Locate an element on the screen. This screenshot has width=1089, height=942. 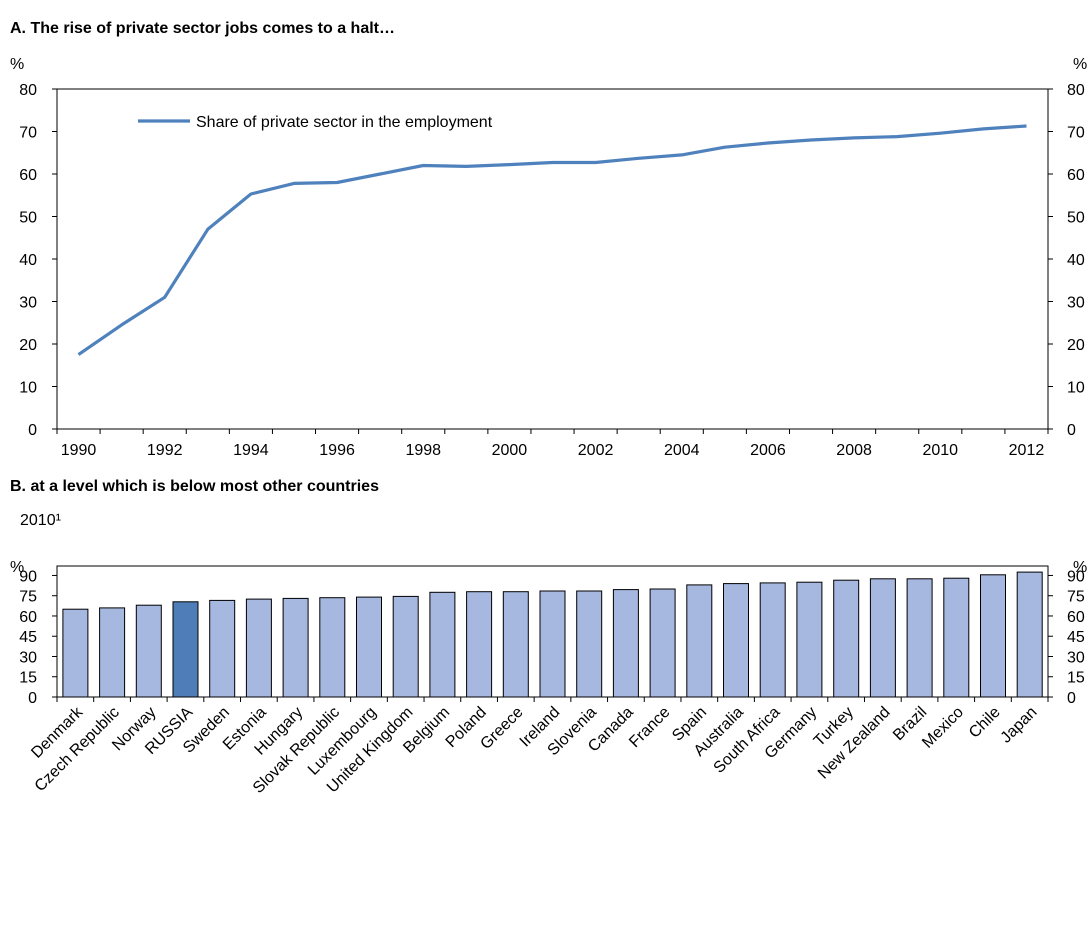
x-tick-label: 2002 is located at coordinates (596, 450).